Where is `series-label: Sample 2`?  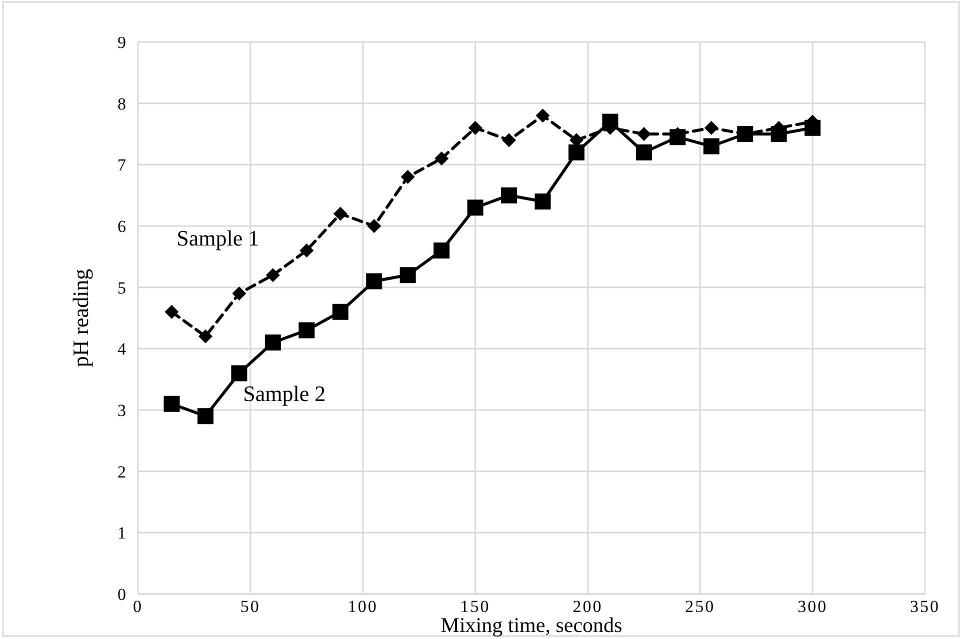
series-label: Sample 2 is located at coordinates (284, 393).